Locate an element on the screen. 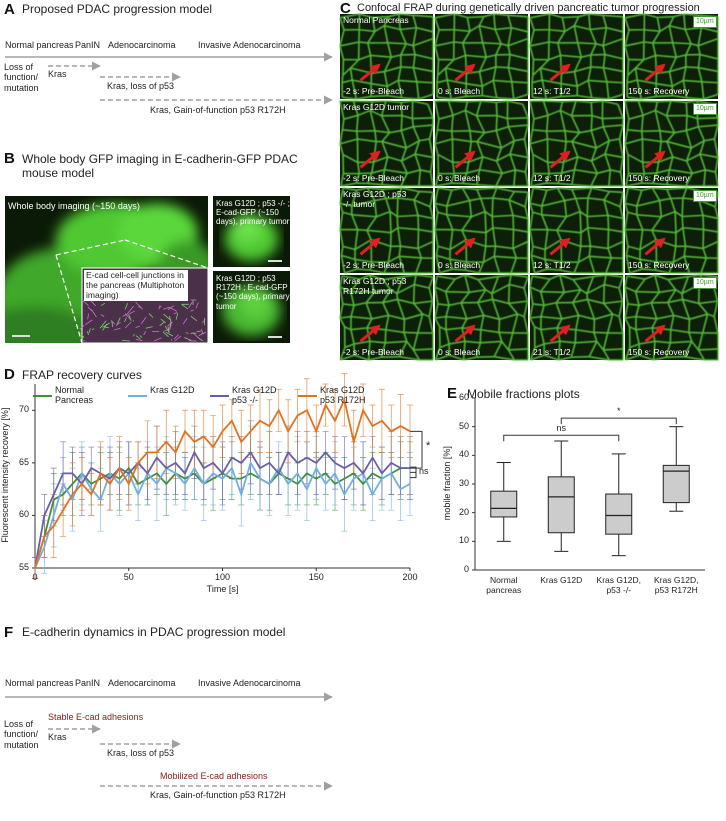  y-tick-label: 60 is located at coordinates (23, 514).